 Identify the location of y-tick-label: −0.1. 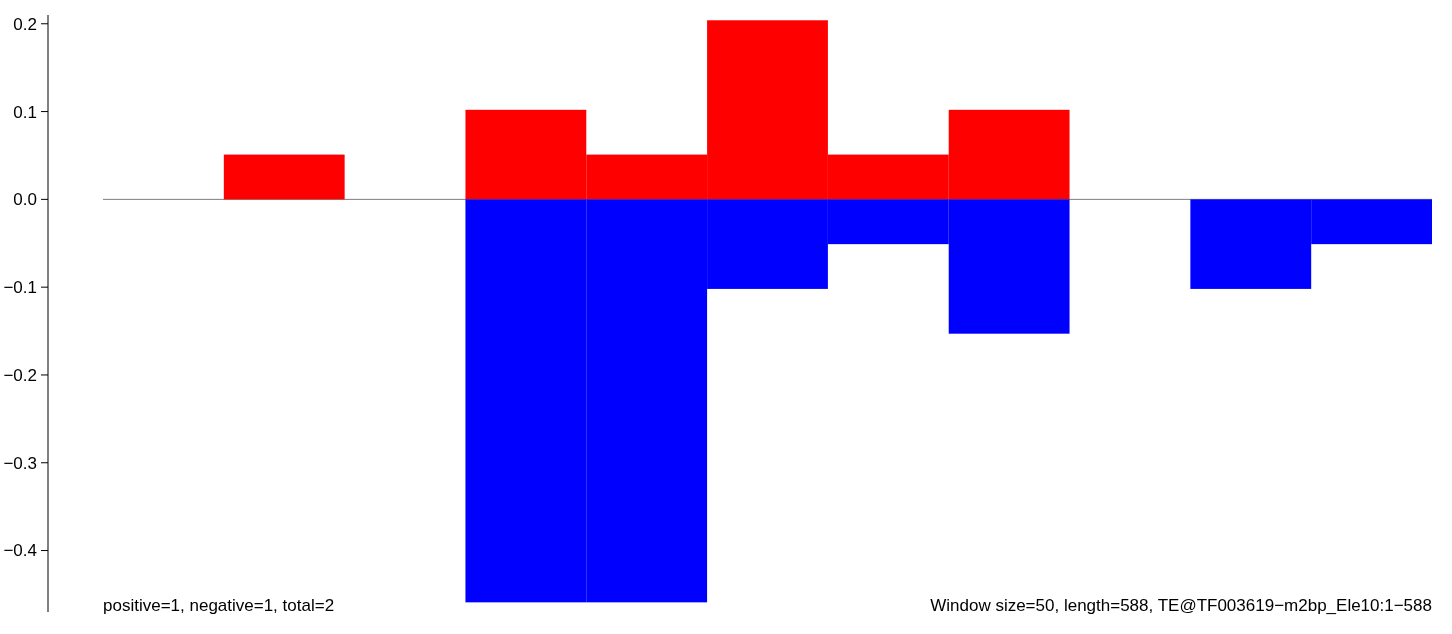
(20, 288).